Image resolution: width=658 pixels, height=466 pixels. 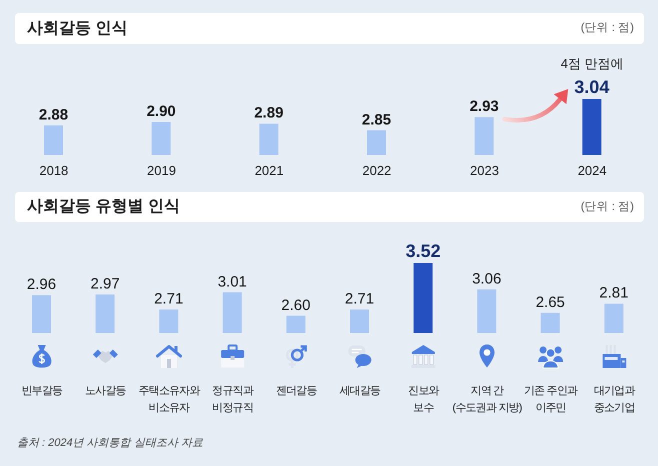 What do you see at coordinates (487, 279) in the screenshot?
I see `data-label: 3.06` at bounding box center [487, 279].